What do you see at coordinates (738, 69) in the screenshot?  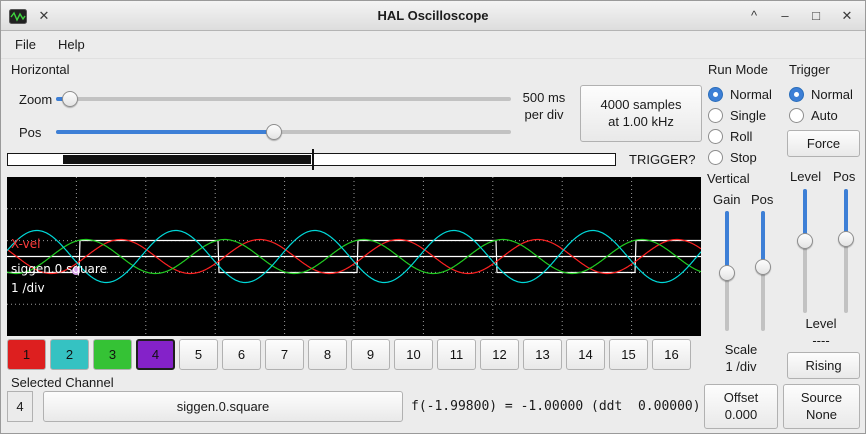 I see `runmode-group-title: Run Mode` at bounding box center [738, 69].